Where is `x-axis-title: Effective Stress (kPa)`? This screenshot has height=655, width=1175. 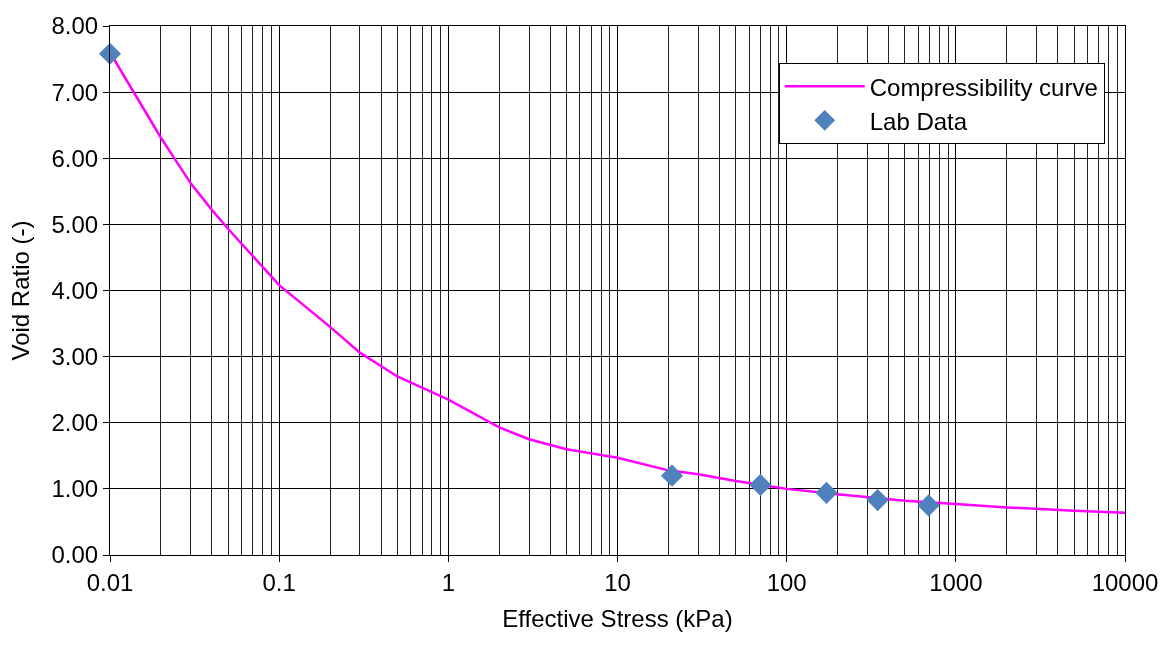
x-axis-title: Effective Stress (kPa) is located at coordinates (617, 619).